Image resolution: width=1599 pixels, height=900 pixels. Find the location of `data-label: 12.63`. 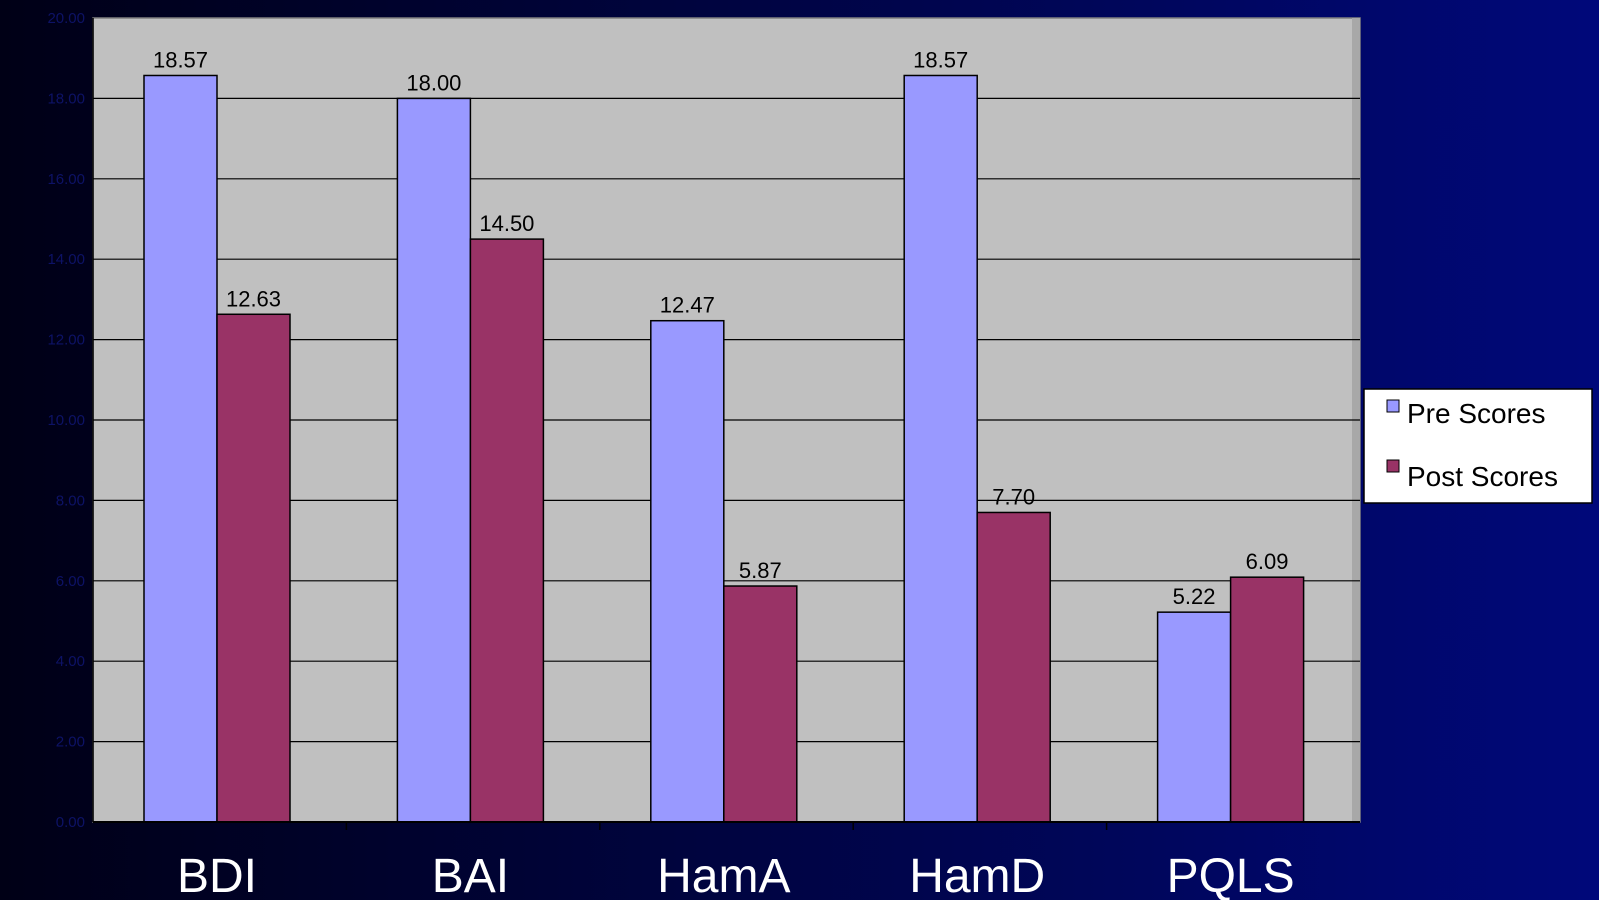

data-label: 12.63 is located at coordinates (253, 298).